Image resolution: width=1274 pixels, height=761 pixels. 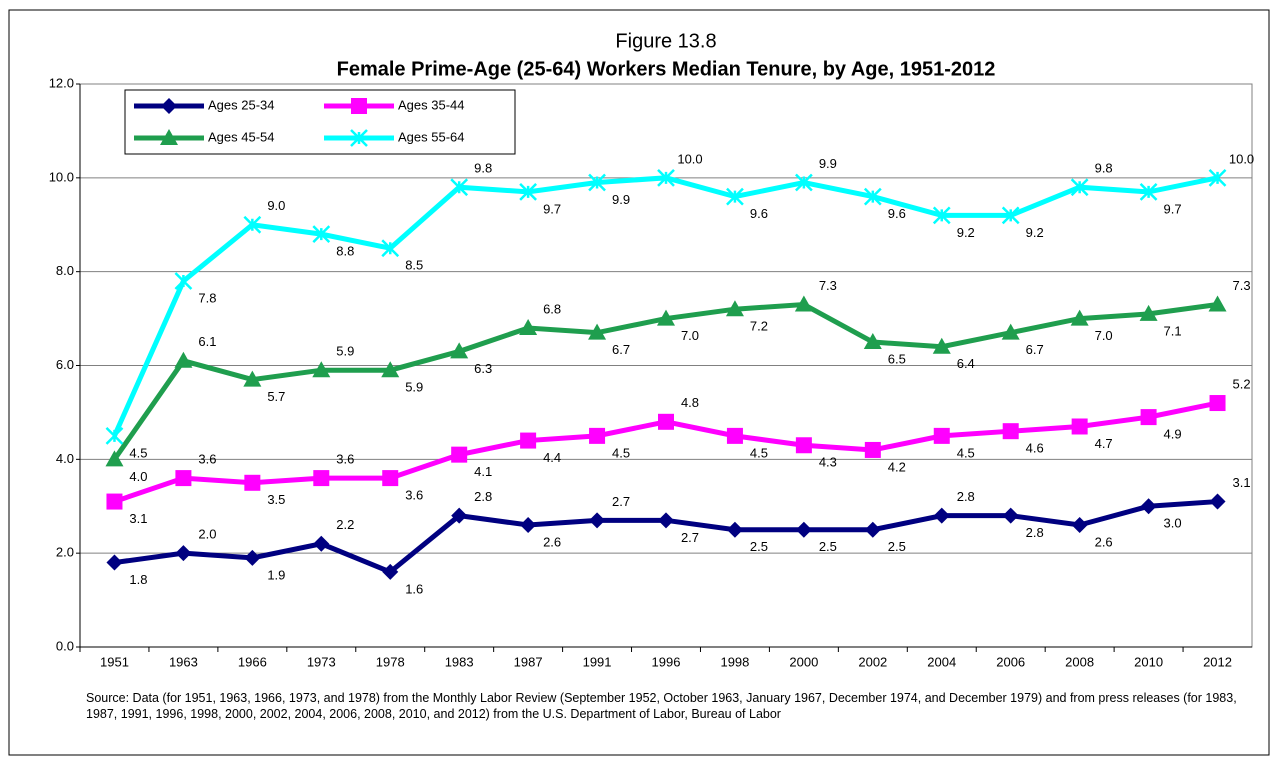 What do you see at coordinates (1173, 330) in the screenshot?
I see `data-label: 7.1` at bounding box center [1173, 330].